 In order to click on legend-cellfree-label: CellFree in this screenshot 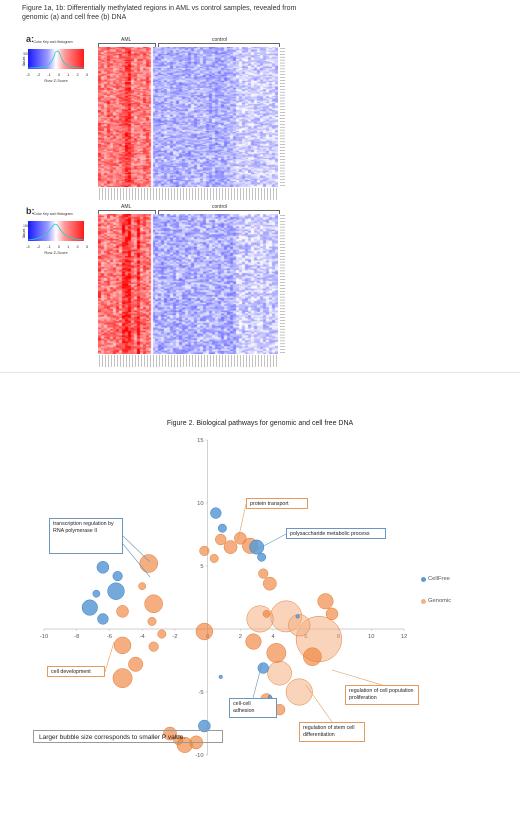, I will do `click(439, 579)`.